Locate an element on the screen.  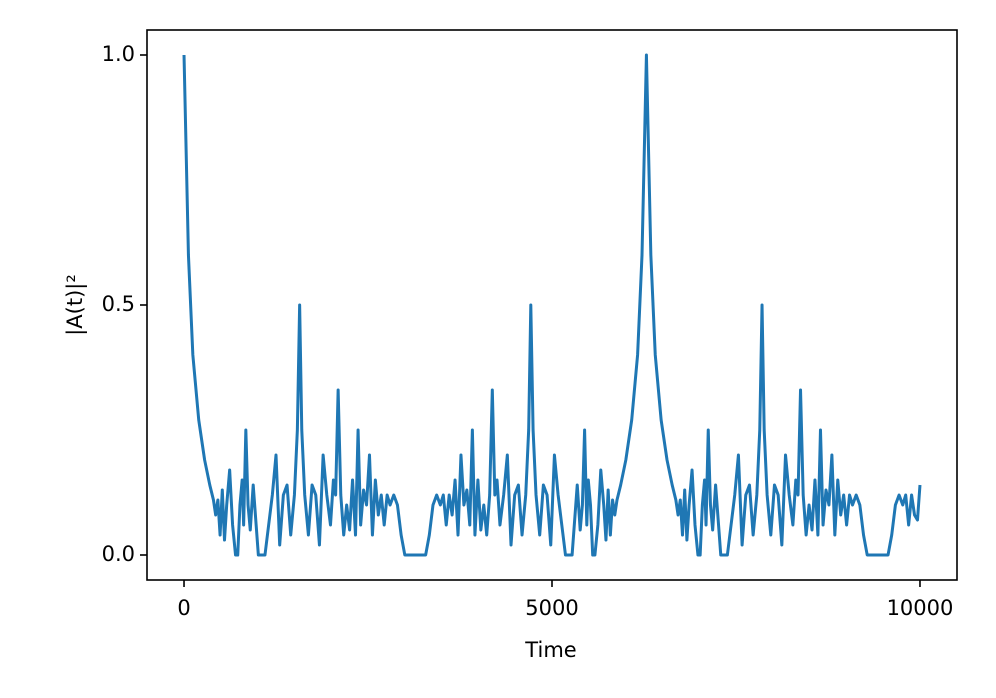
y-tick-label: 0.0 is located at coordinates (118, 554).